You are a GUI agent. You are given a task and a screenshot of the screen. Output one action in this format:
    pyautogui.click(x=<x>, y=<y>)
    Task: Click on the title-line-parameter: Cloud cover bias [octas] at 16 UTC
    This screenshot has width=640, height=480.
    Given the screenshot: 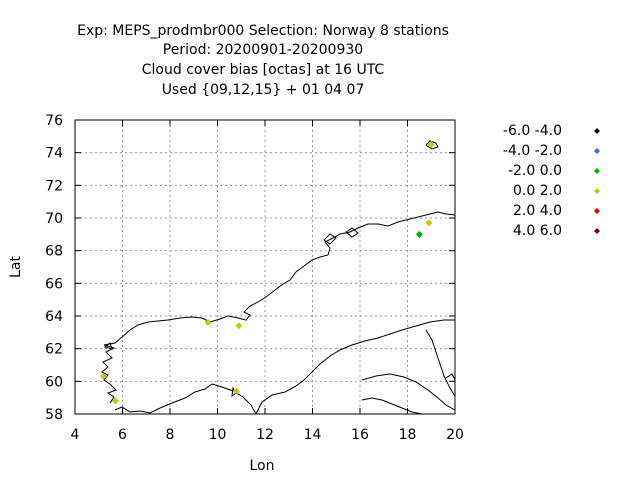 What is the action you would take?
    pyautogui.click(x=263, y=70)
    